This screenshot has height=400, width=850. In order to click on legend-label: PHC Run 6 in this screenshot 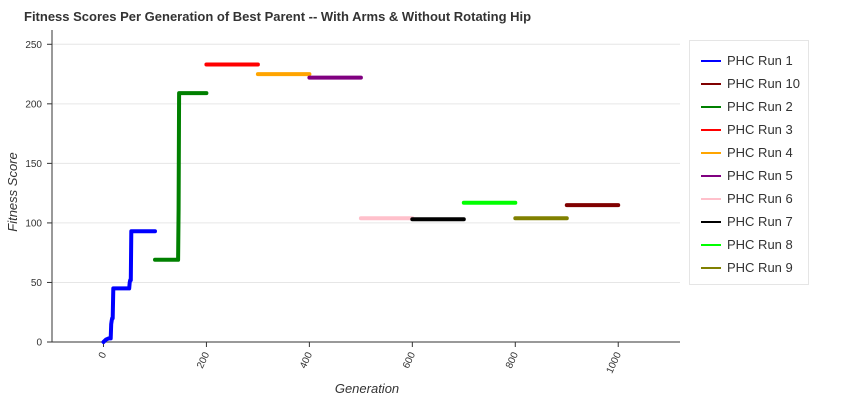, I will do `click(760, 198)`.